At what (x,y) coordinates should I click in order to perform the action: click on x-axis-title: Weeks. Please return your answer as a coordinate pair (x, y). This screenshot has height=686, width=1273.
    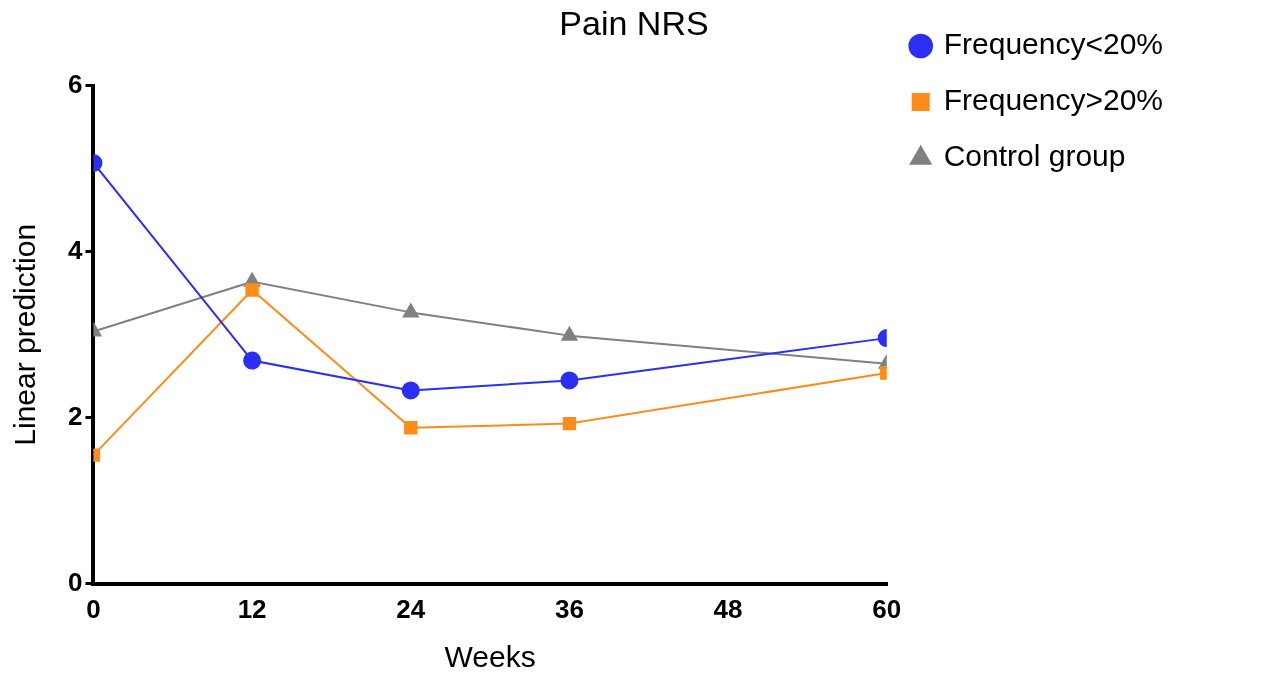
    Looking at the image, I should click on (490, 657).